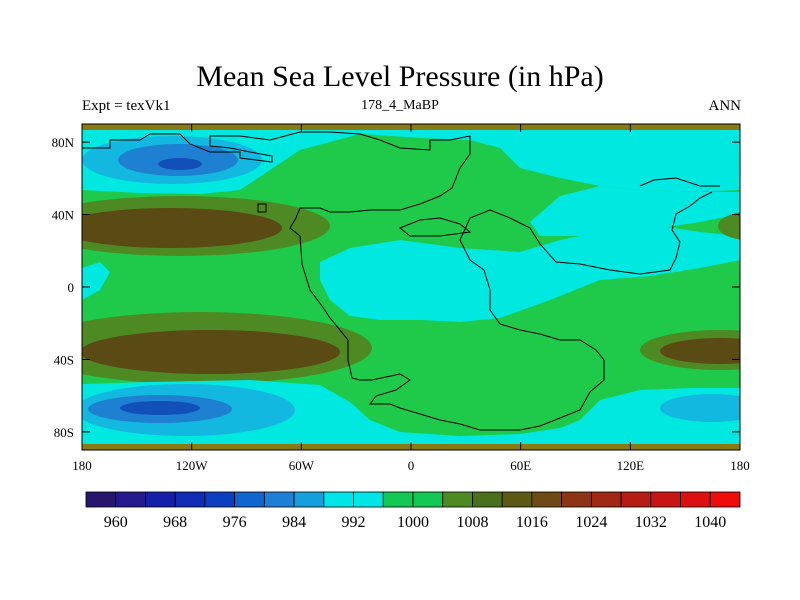 The image size is (800, 600). Describe the element at coordinates (413, 511) in the screenshot. I see `colorbar: 960 968 976 984 992 1000 1008 1016 1024 1032 1040` at that location.